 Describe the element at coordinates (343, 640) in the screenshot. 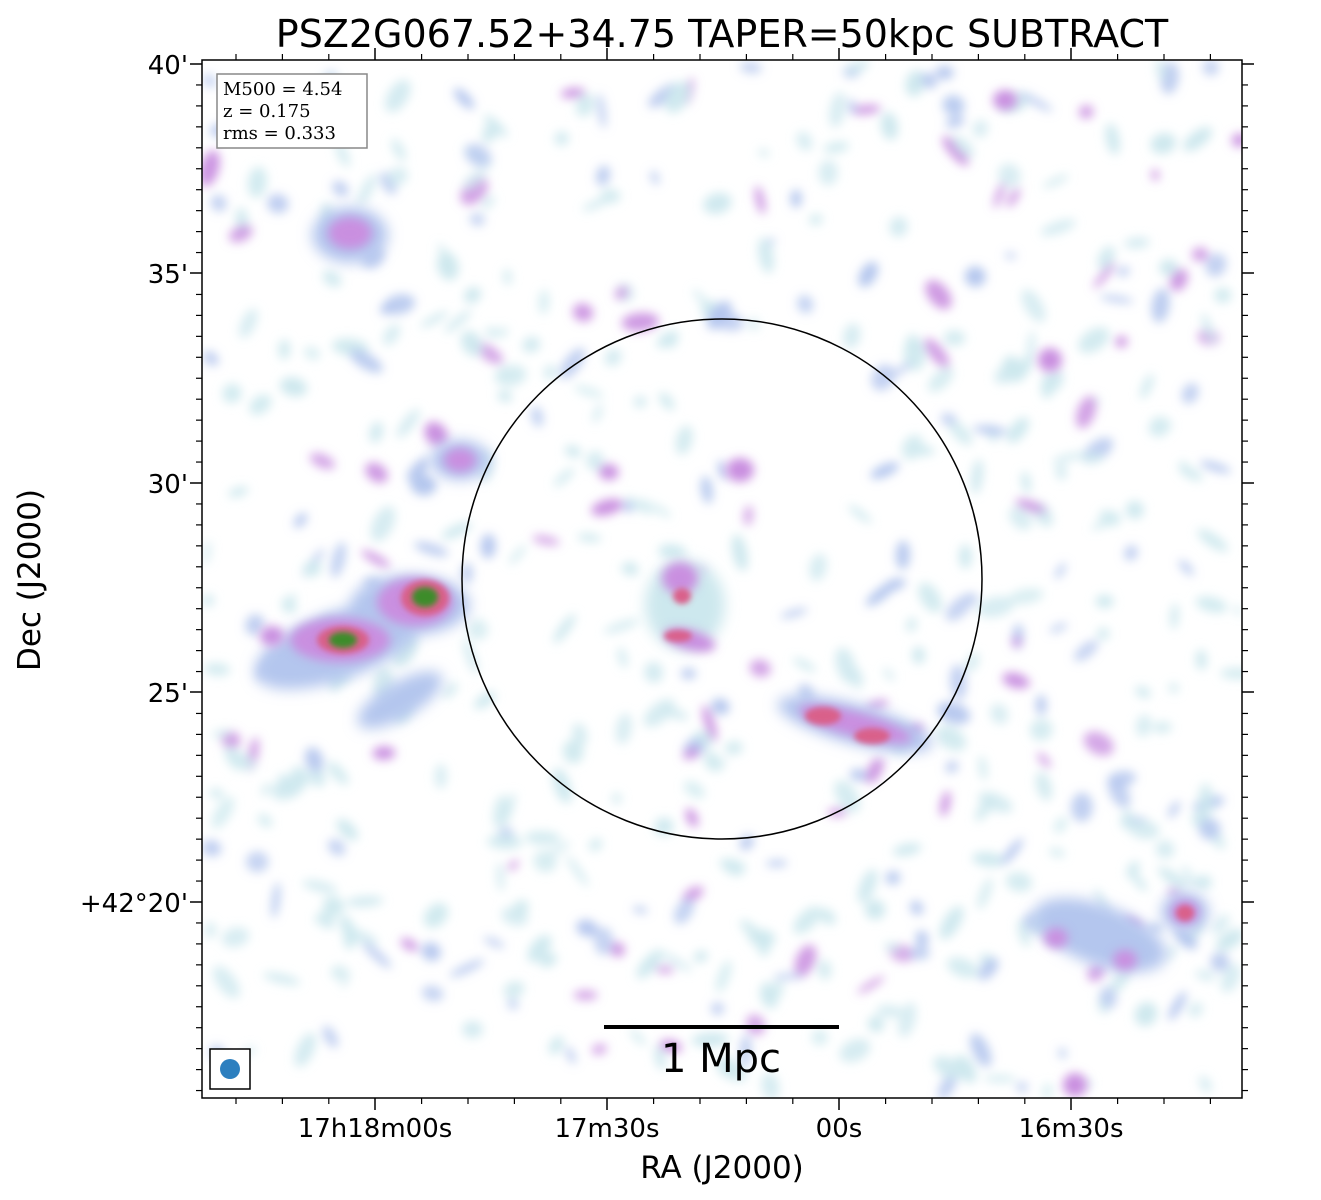

I see `emission-peak` at that location.